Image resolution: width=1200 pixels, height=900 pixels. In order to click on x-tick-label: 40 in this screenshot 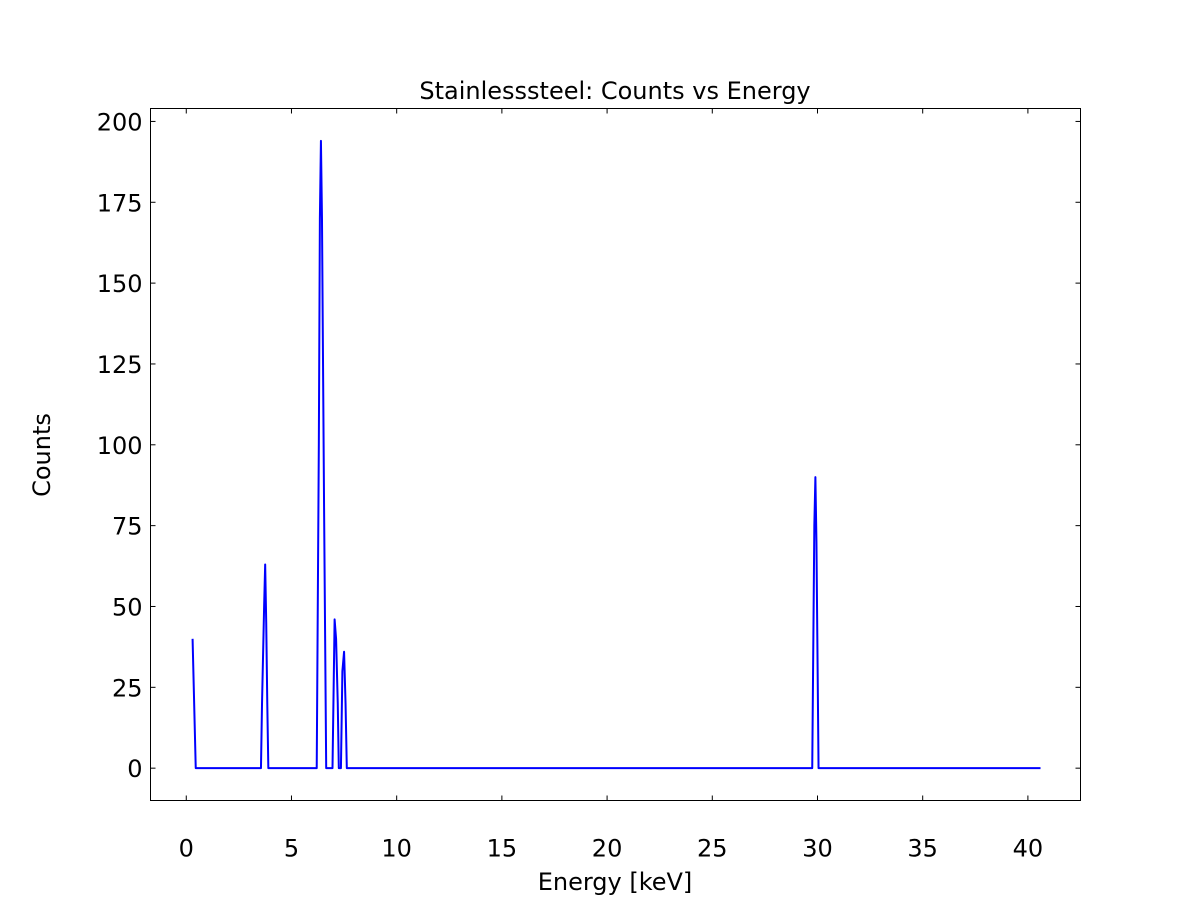, I will do `click(1028, 849)`.